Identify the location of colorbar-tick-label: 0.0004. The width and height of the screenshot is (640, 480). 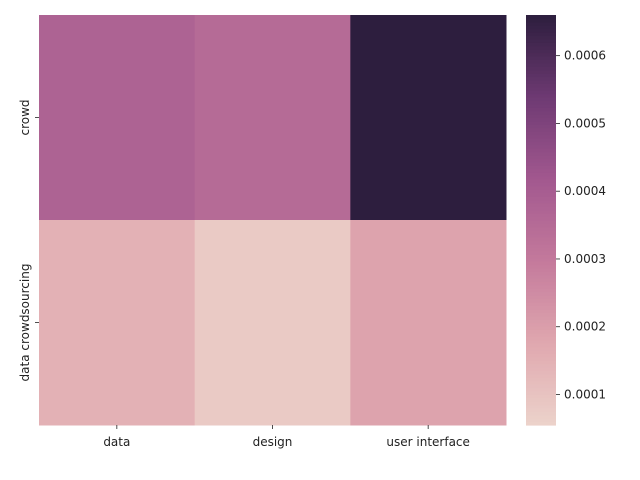
(585, 191).